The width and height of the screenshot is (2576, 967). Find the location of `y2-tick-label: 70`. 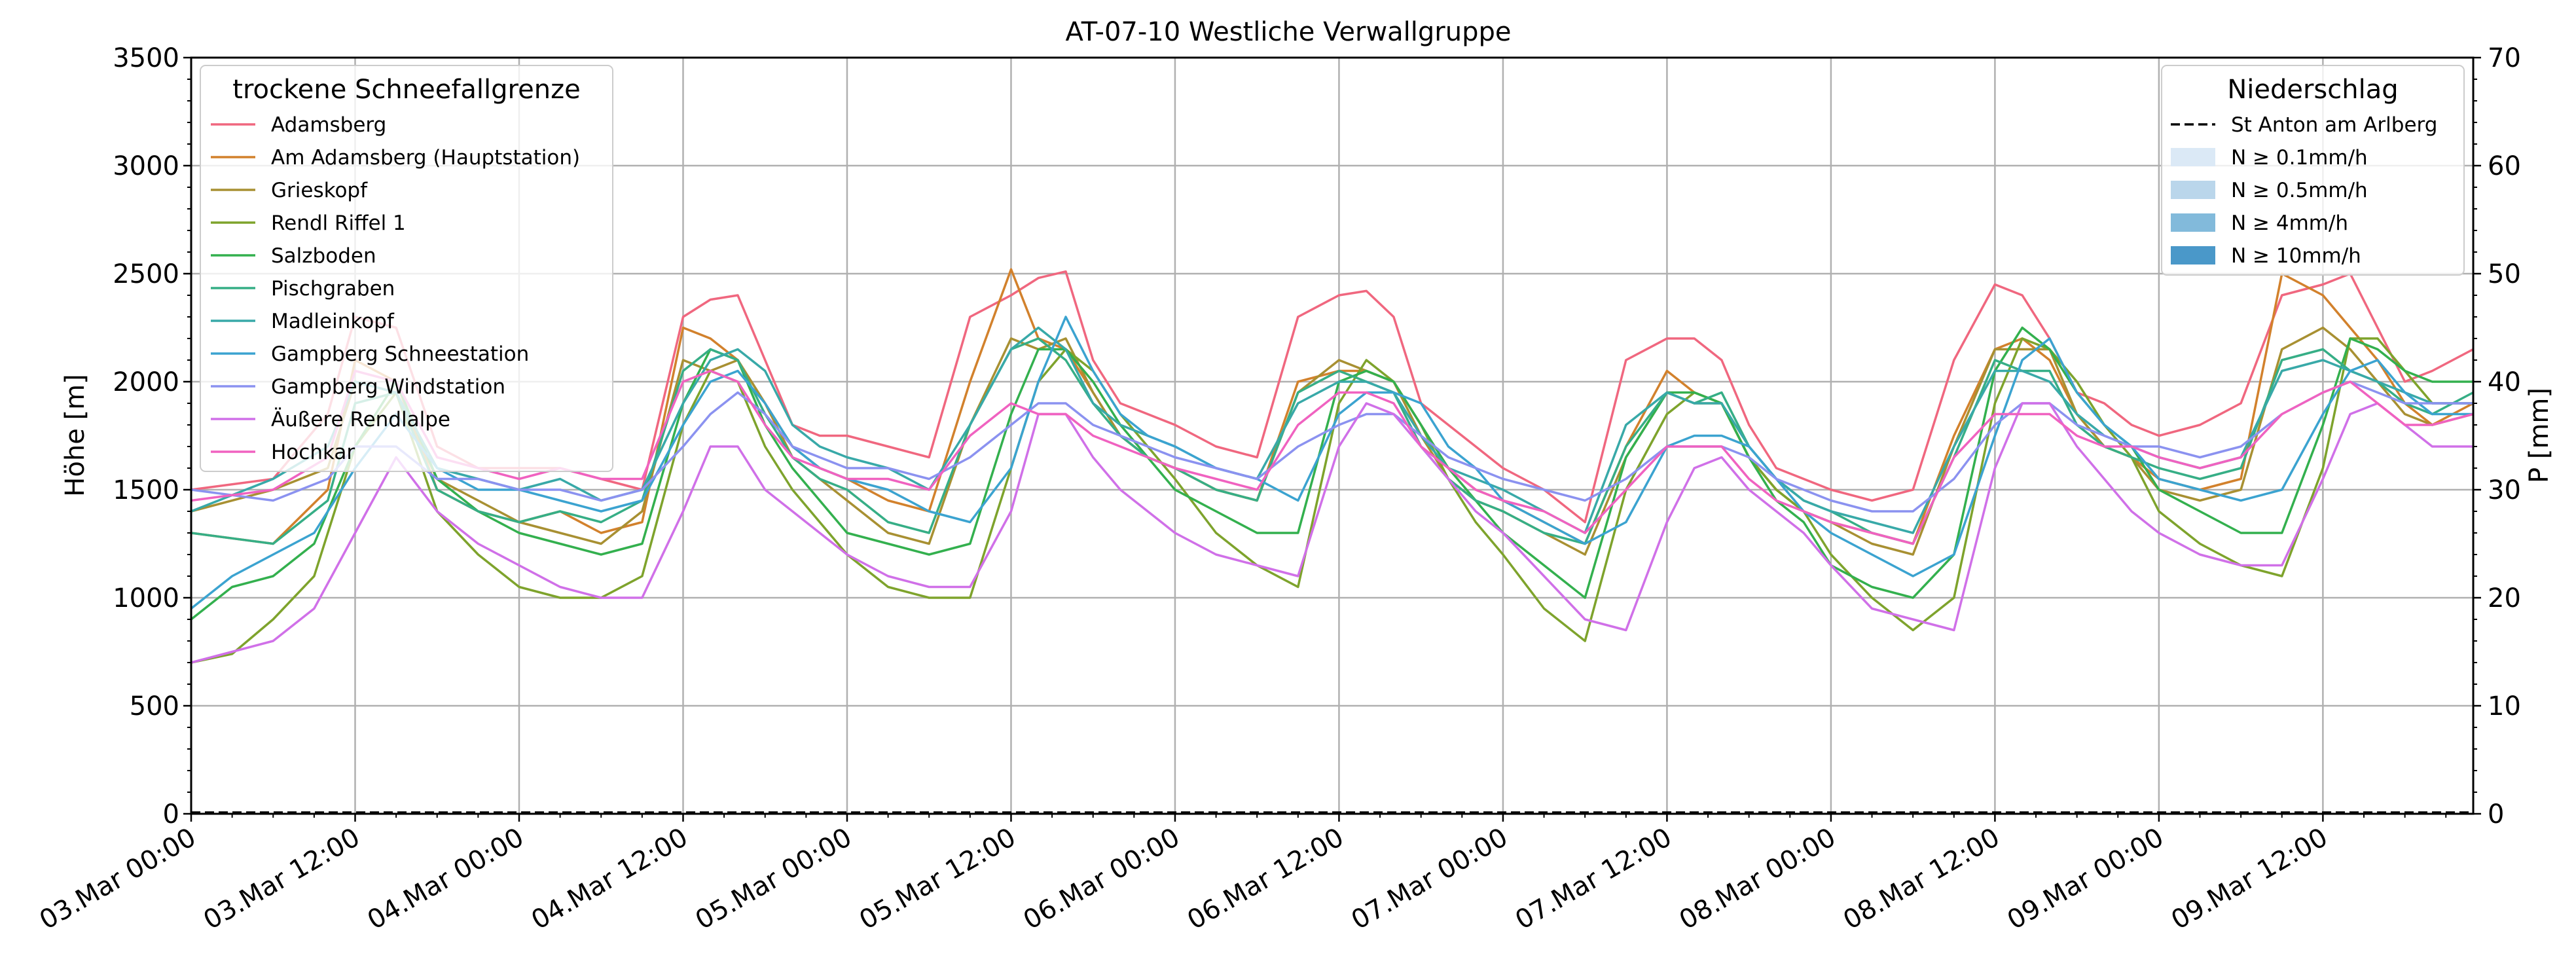

y2-tick-label: 70 is located at coordinates (2504, 58).